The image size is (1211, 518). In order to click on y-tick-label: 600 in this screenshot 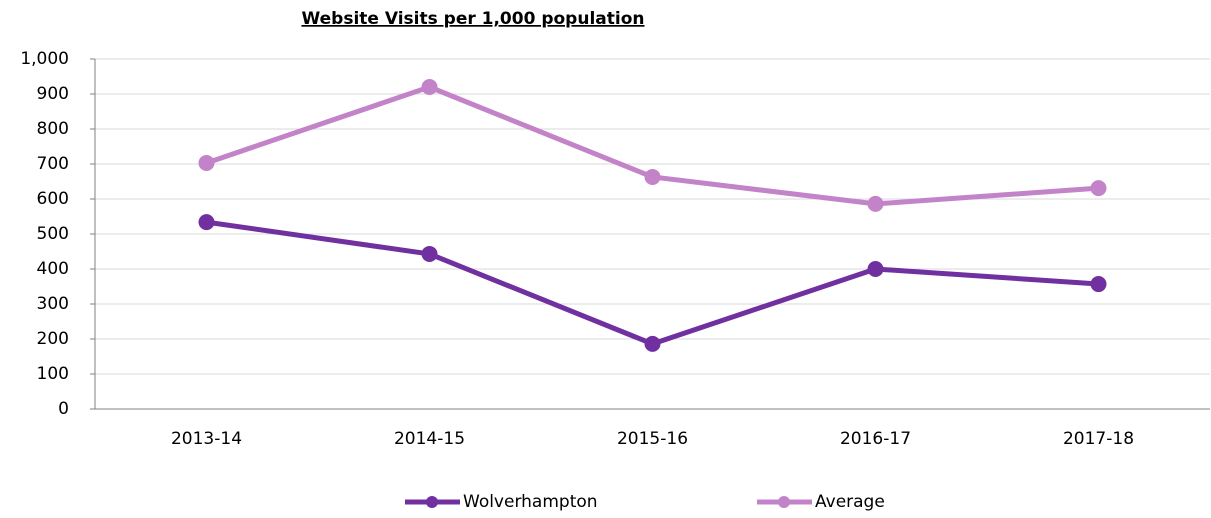, I will do `click(53, 199)`.